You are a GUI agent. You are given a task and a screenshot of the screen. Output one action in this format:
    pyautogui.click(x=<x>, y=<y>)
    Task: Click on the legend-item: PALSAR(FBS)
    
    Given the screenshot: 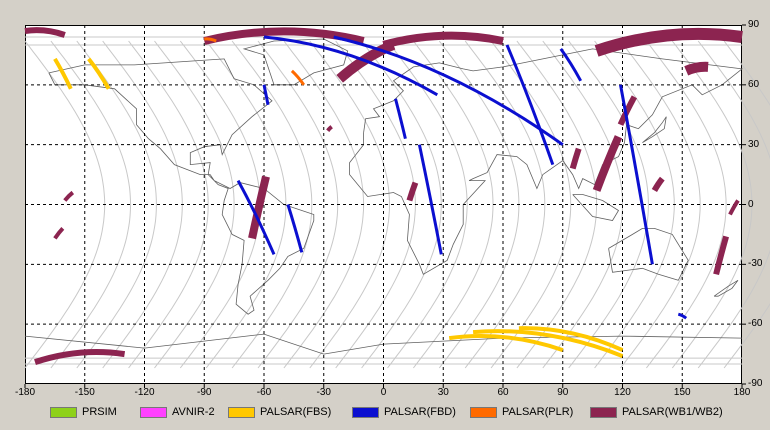 What is the action you would take?
    pyautogui.click(x=279, y=412)
    